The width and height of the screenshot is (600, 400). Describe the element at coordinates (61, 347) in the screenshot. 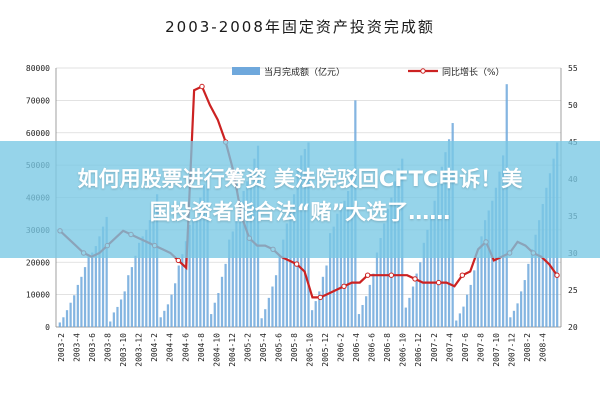

I see `x-axis-tick-label: 2003-2` at that location.